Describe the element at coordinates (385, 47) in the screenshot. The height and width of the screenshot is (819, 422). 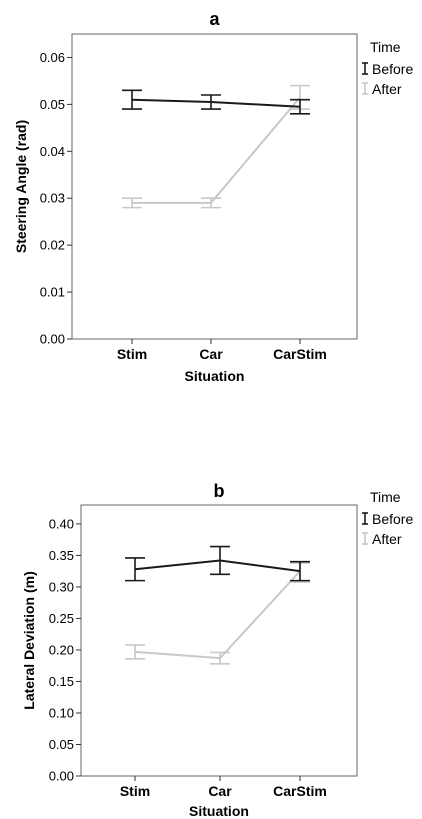
I see `chart-1-legend-title: Time` at that location.